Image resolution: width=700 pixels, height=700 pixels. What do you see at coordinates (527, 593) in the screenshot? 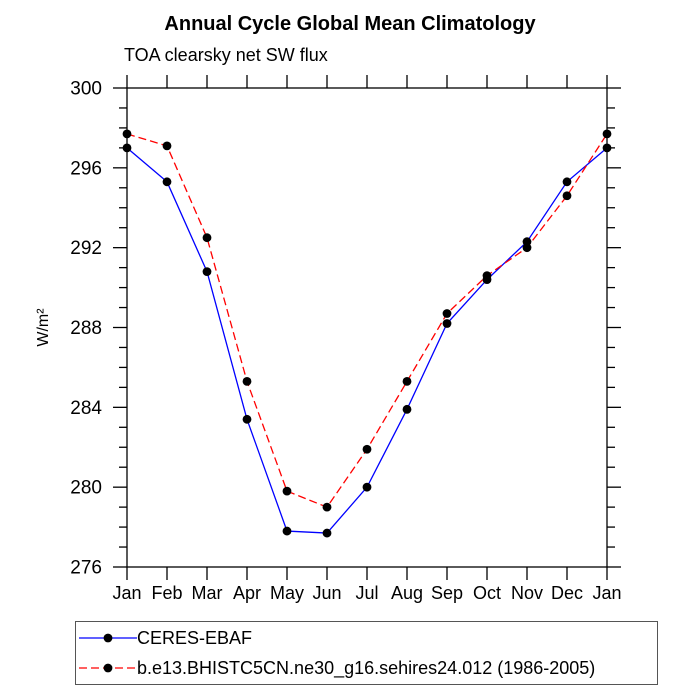
I see `x-tick-label: Nov` at bounding box center [527, 593].